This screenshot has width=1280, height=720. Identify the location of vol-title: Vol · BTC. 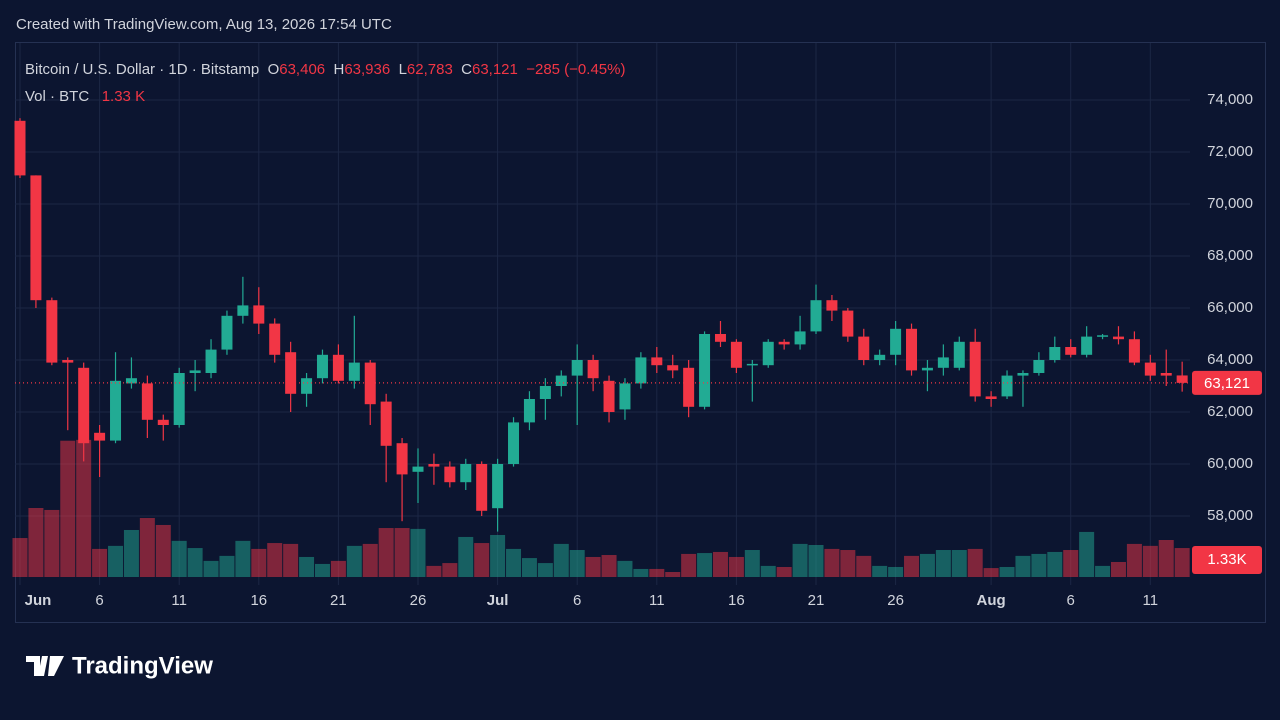
(57, 96).